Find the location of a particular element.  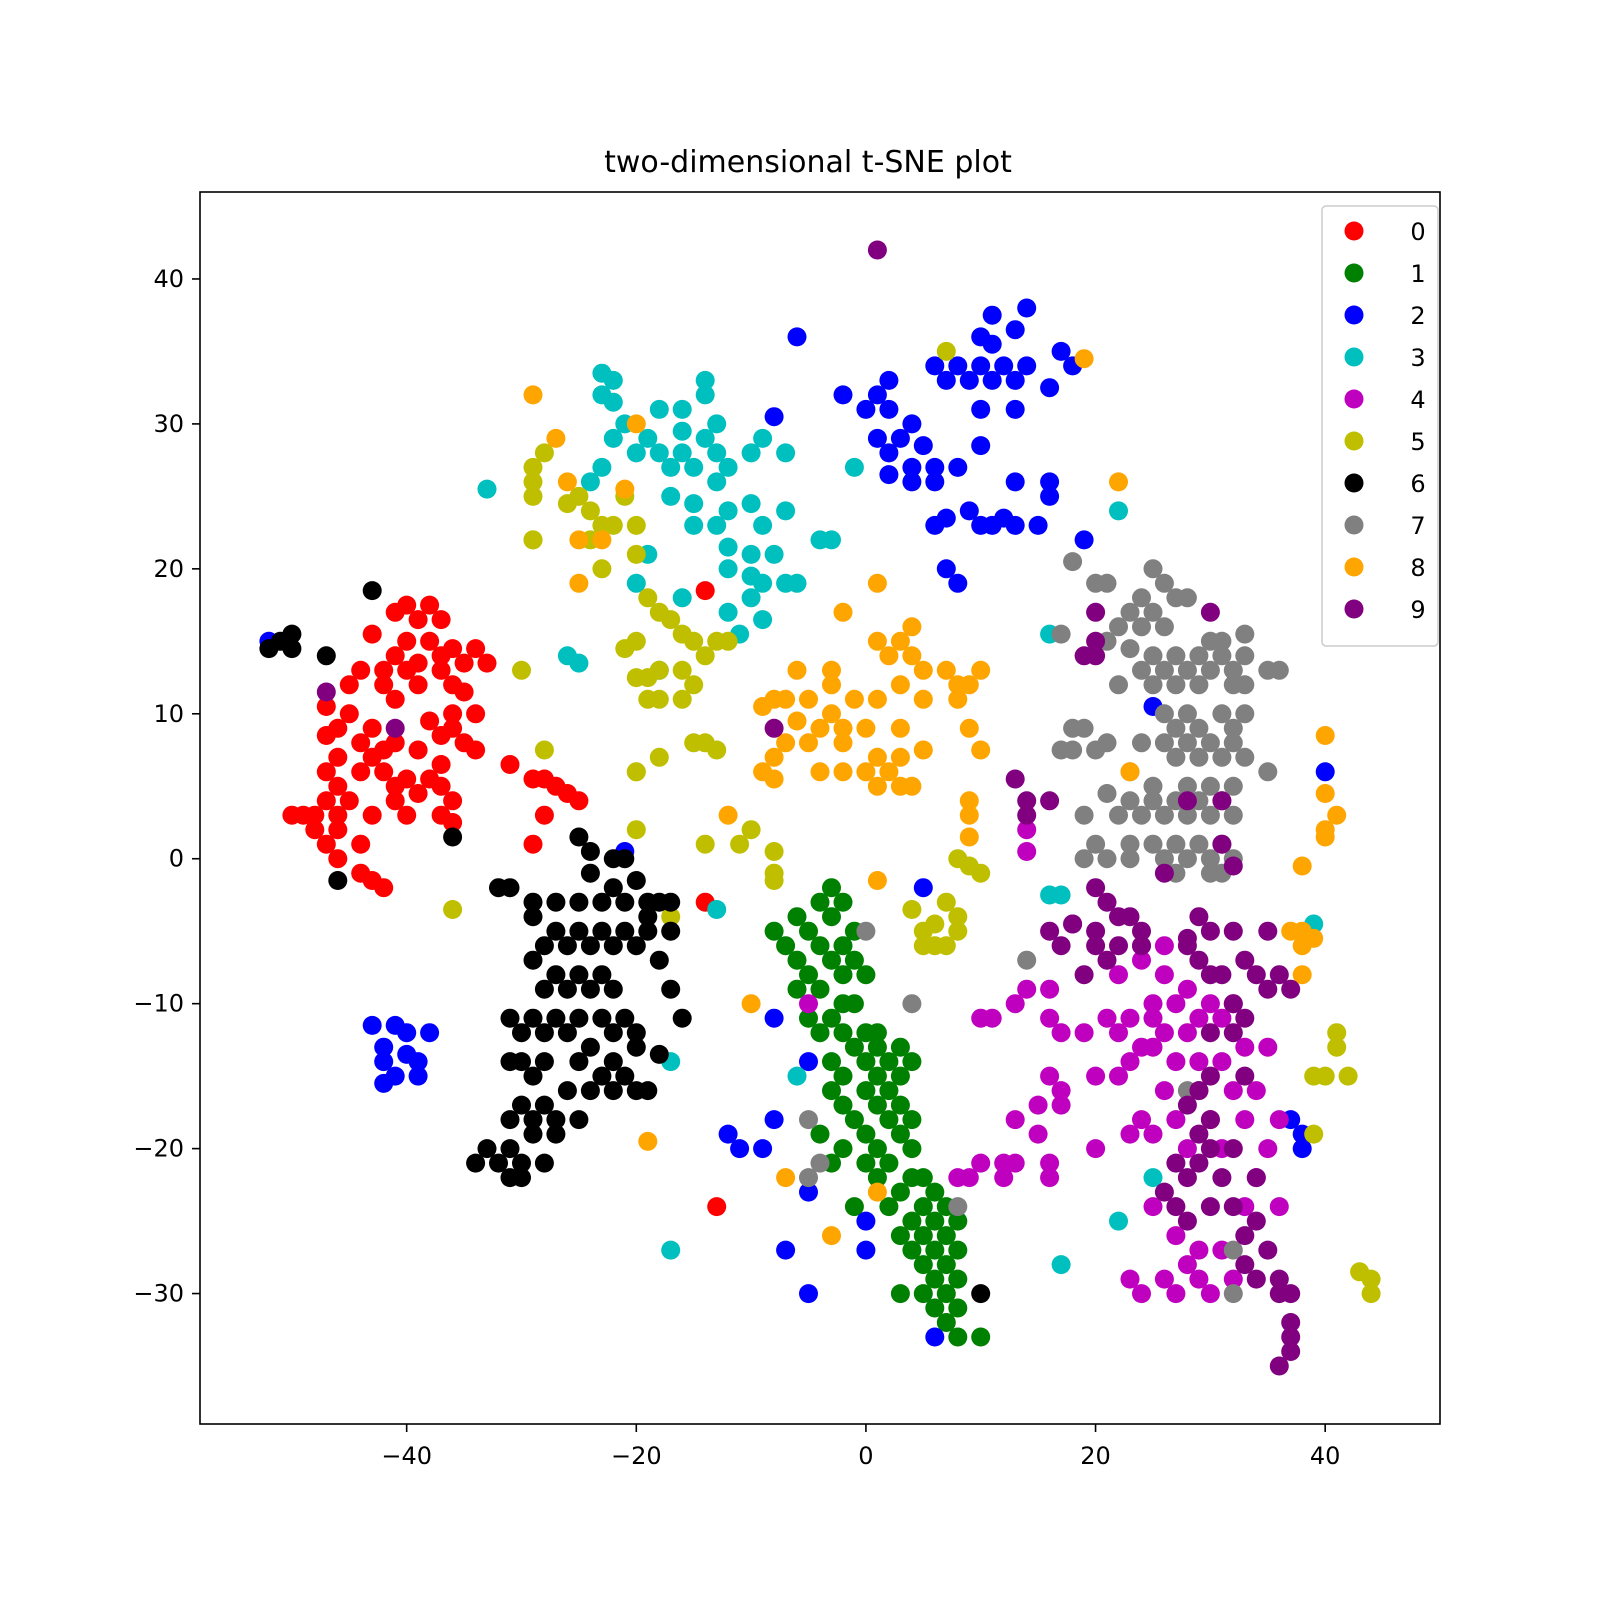

legend-label: 7 is located at coordinates (1417, 526).